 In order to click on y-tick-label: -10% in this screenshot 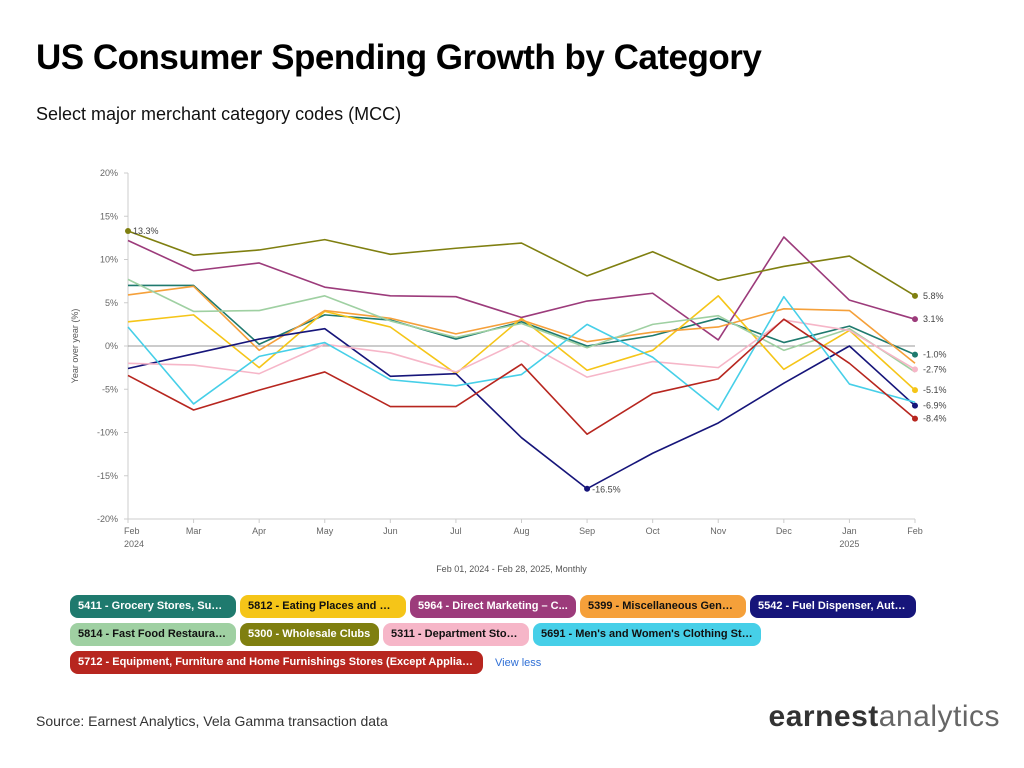, I will do `click(107, 433)`.